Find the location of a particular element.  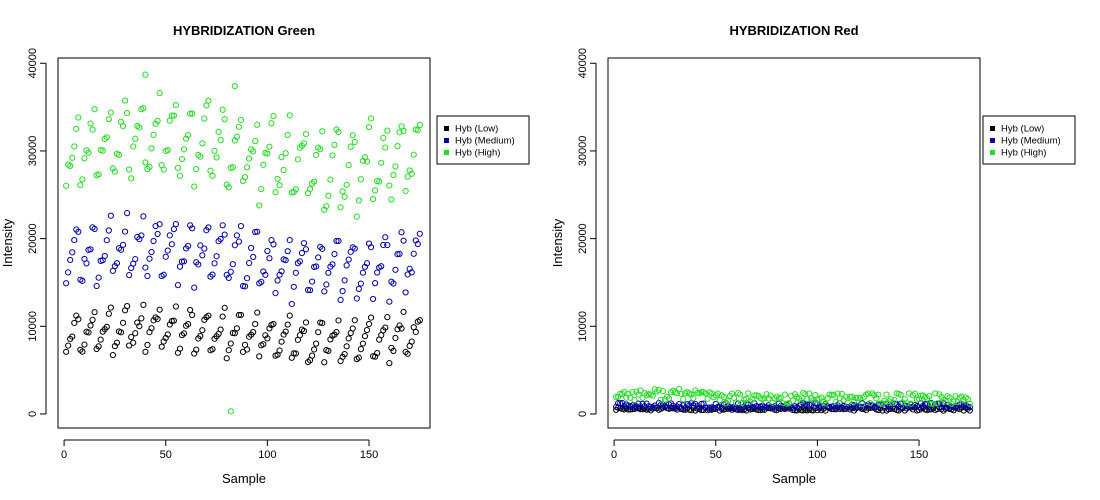

y-tick-label: 10000 is located at coordinates (583, 326).